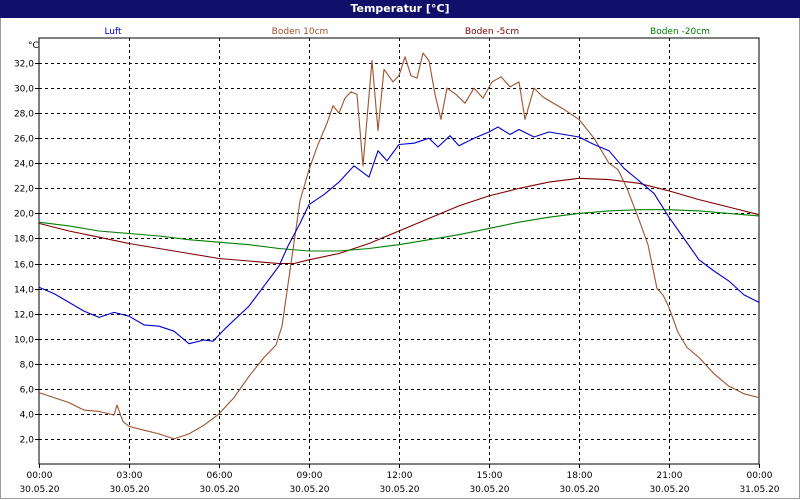  What do you see at coordinates (24, 115) in the screenshot?
I see `y-tick-label: 28,0` at bounding box center [24, 115].